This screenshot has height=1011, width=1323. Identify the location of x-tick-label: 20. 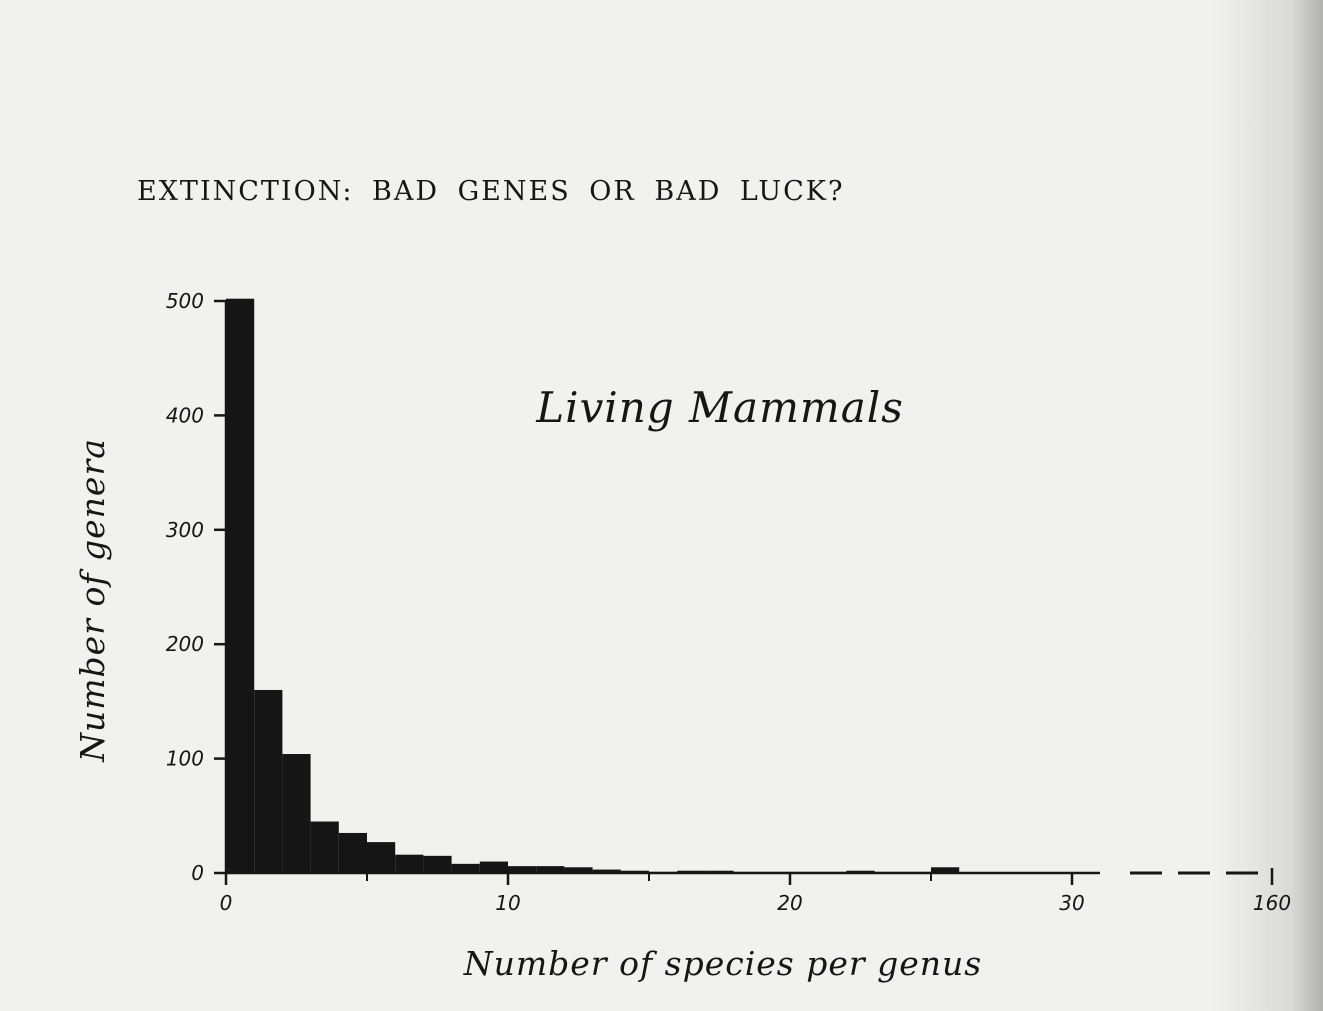
(789, 903).